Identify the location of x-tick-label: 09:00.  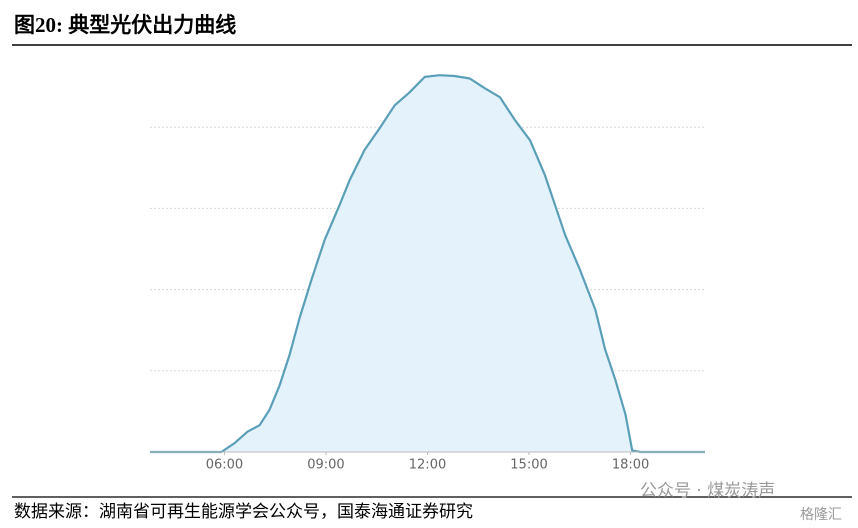
(325, 465).